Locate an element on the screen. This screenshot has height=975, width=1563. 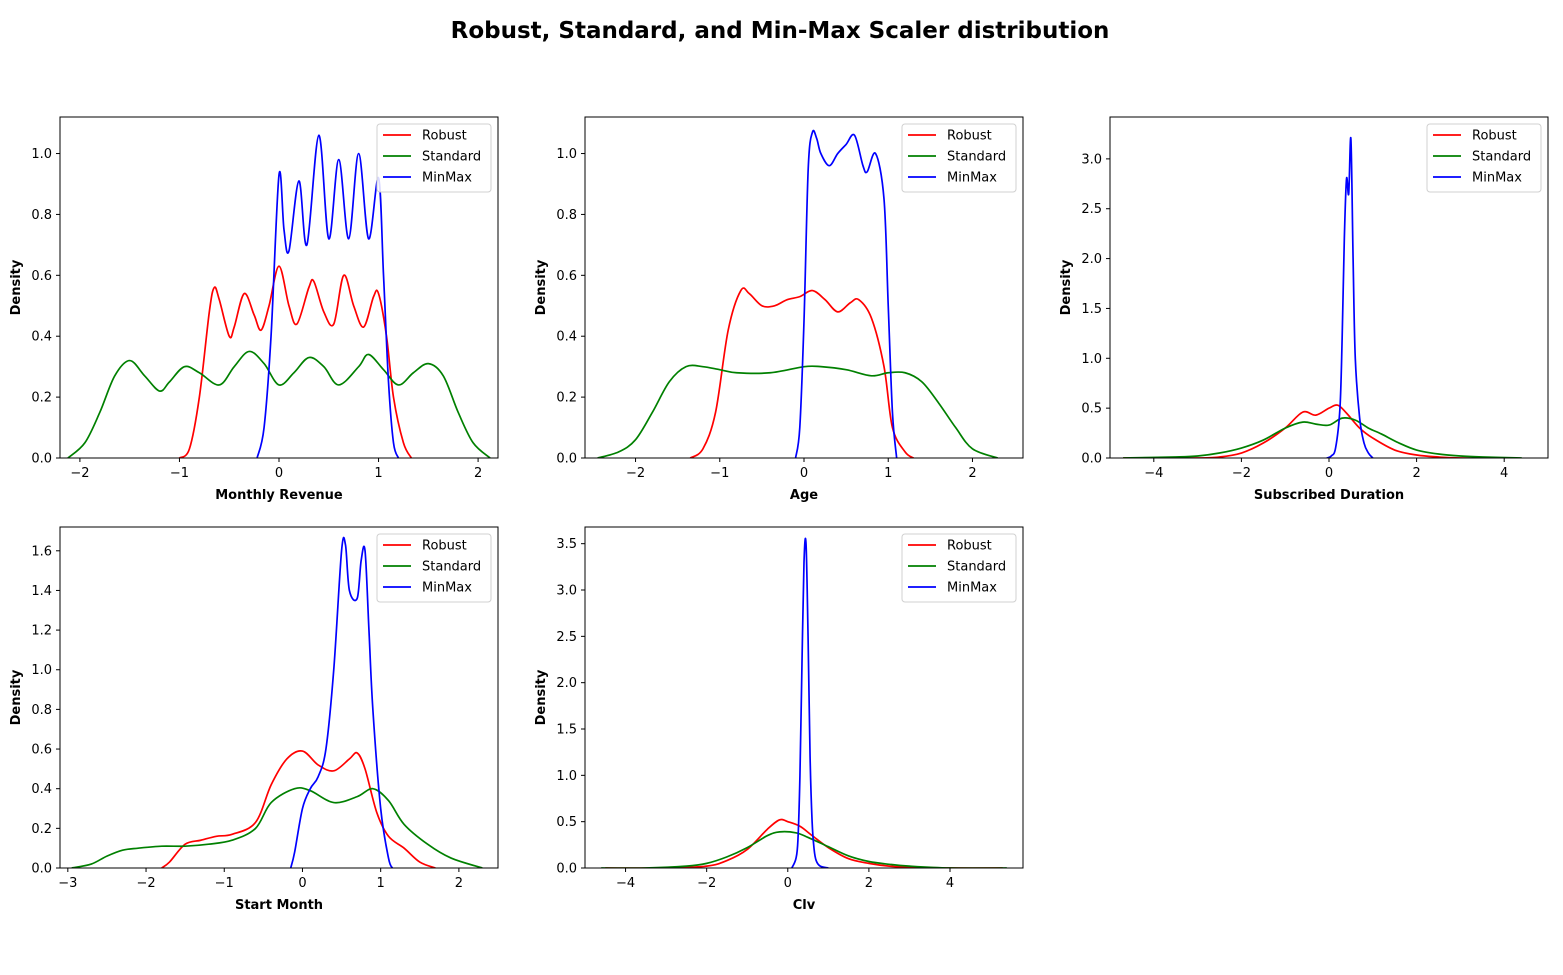
x-tick-label: 4 is located at coordinates (950, 883).